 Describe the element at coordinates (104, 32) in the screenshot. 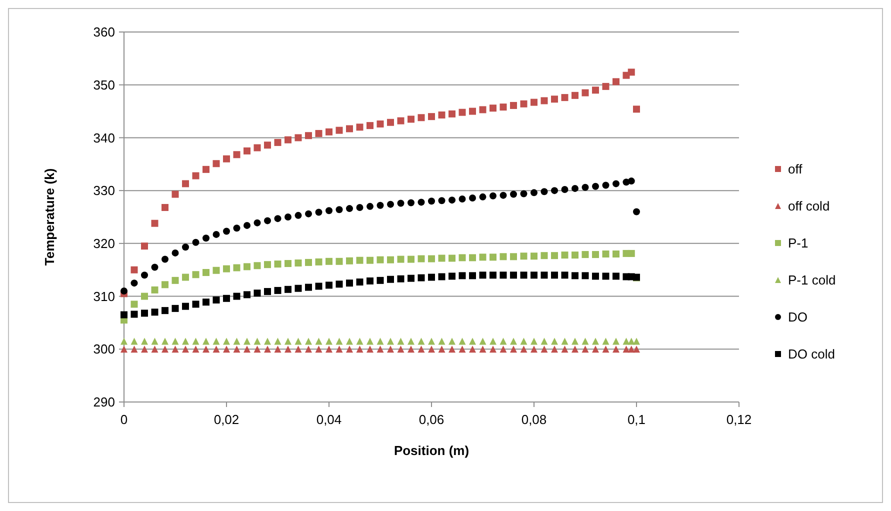

I see `y-tick-label: 360` at that location.